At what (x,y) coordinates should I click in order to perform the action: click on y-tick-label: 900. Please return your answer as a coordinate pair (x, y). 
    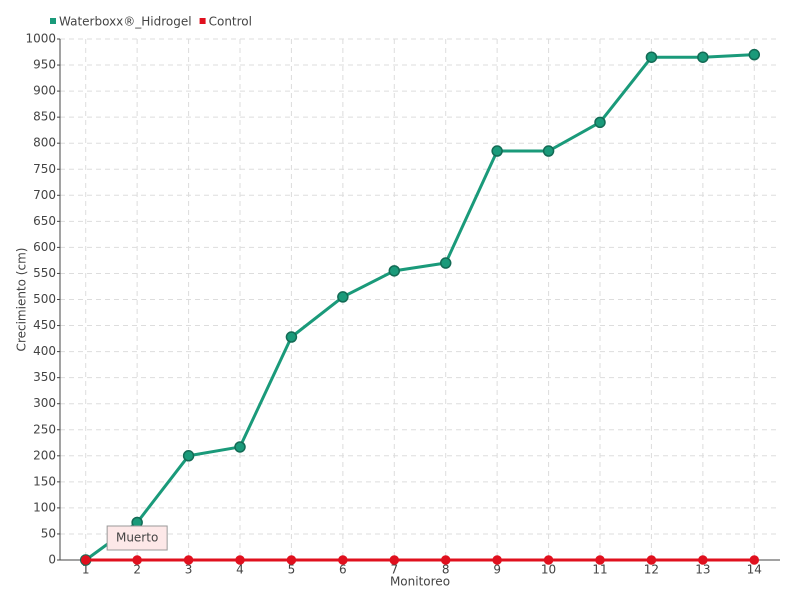
    Looking at the image, I should click on (44, 91).